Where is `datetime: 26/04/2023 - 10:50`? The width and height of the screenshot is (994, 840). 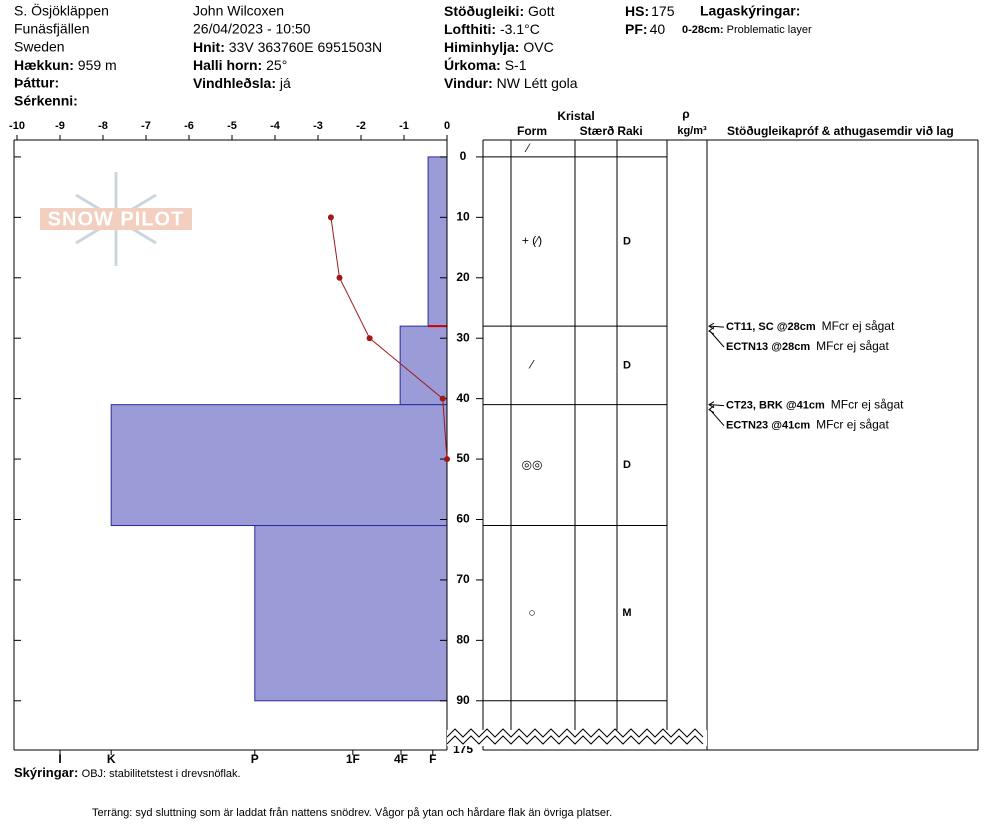 datetime: 26/04/2023 - 10:50 is located at coordinates (252, 29).